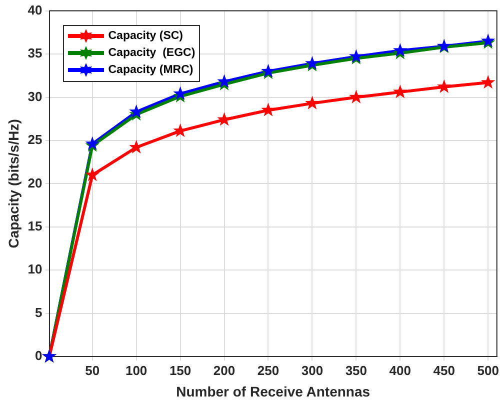 The width and height of the screenshot is (502, 405). Describe the element at coordinates (38, 312) in the screenshot. I see `y-tick-label: 5` at that location.